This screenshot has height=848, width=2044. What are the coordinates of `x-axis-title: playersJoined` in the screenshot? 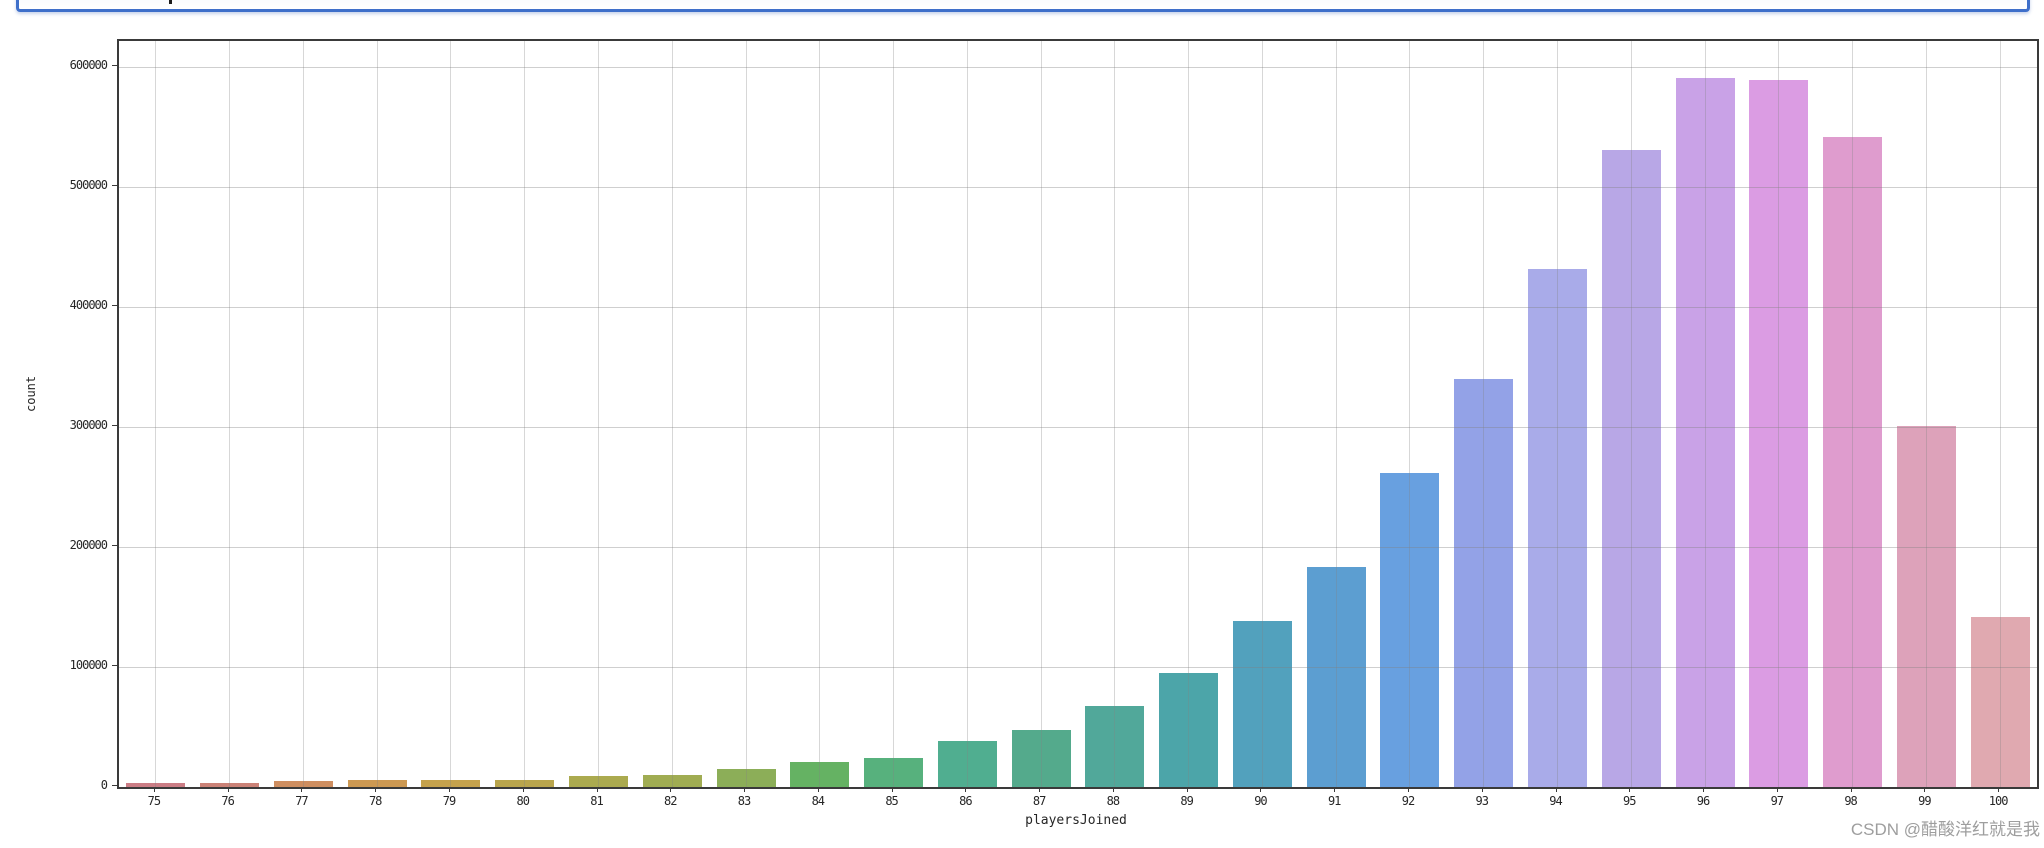 It's located at (1076, 820).